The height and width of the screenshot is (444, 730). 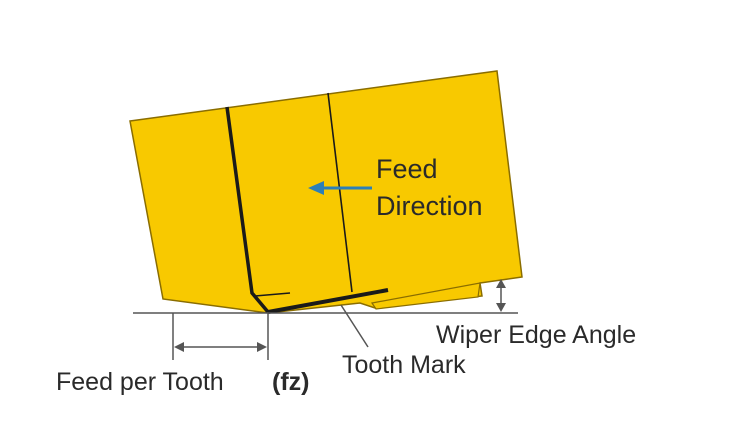 I want to click on tooth-mark-label: Tooth Mark, so click(x=404, y=365).